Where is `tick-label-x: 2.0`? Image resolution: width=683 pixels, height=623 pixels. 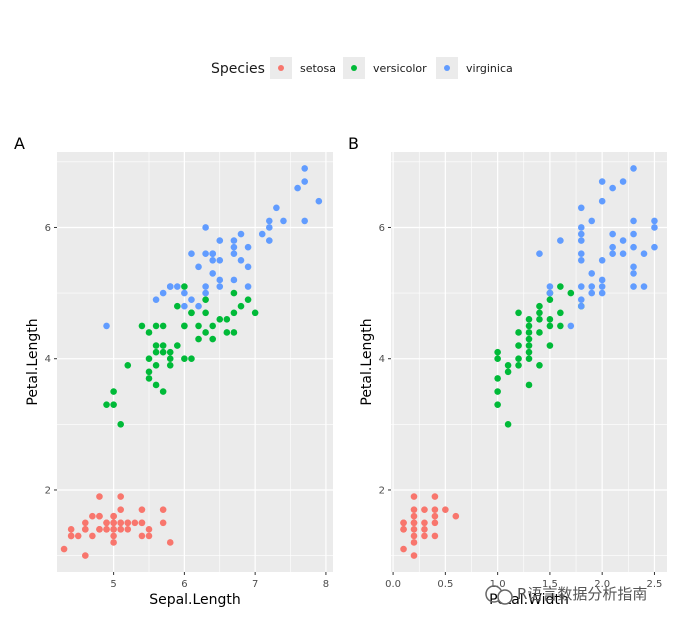 tick-label-x: 2.0 is located at coordinates (602, 584).